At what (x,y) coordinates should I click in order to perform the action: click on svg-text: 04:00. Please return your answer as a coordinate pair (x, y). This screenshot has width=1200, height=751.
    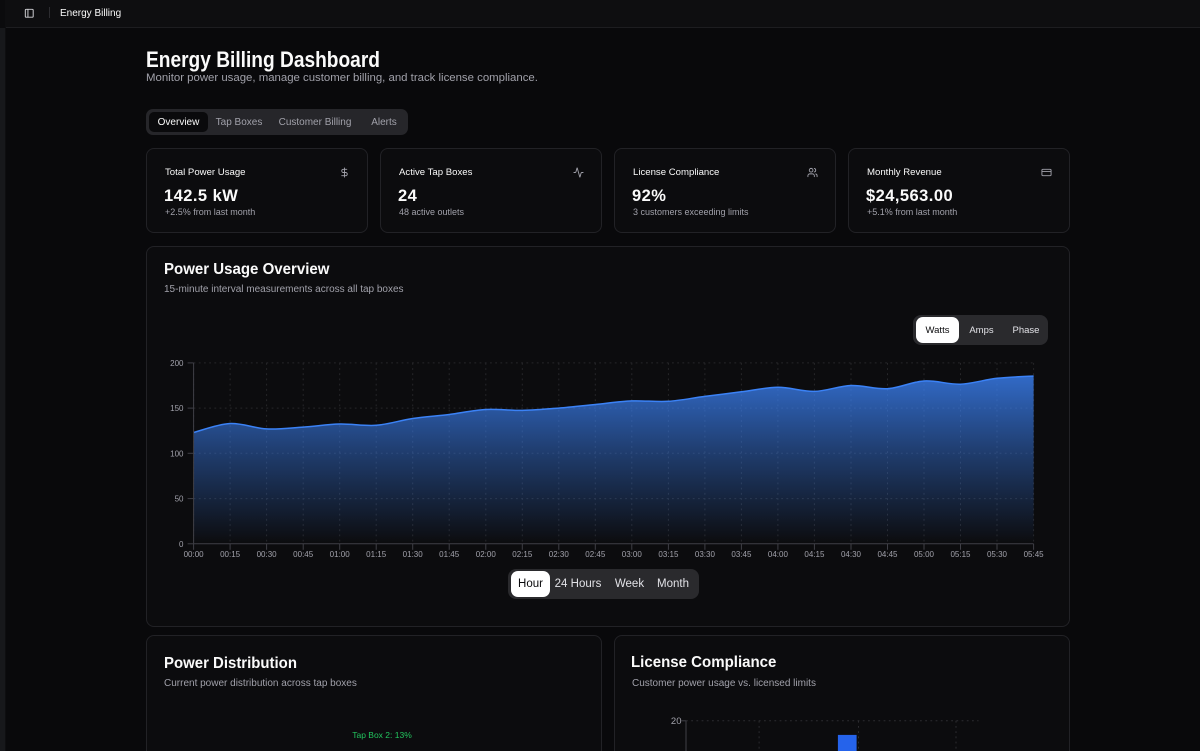
    Looking at the image, I should click on (778, 554).